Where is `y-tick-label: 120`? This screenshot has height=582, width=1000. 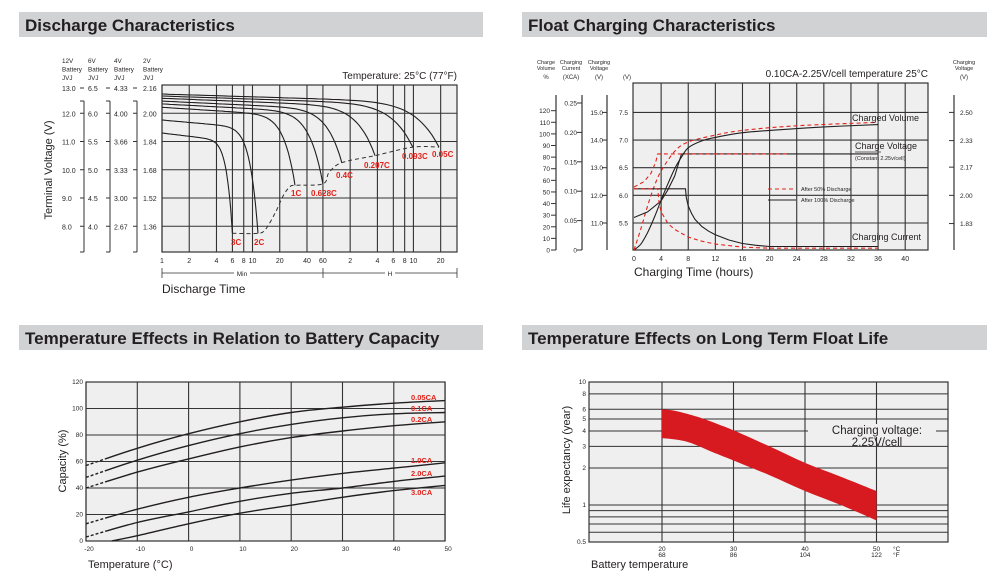
y-tick-label: 120 is located at coordinates (77, 382).